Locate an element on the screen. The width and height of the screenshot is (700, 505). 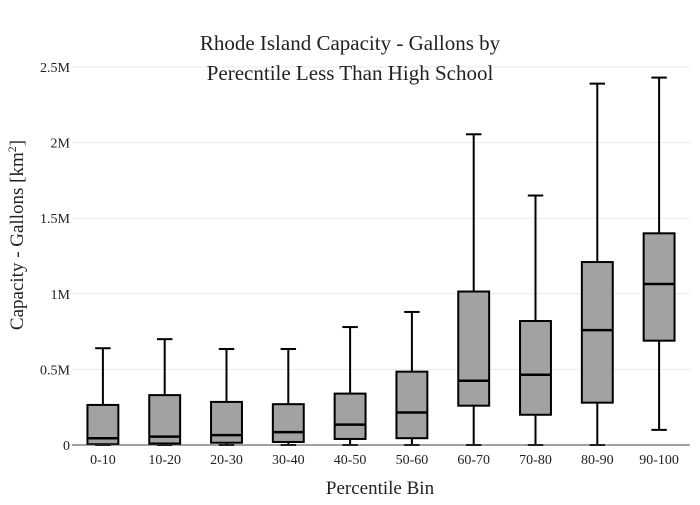
x-tick-label-20-30: 20-30 is located at coordinates (226, 460).